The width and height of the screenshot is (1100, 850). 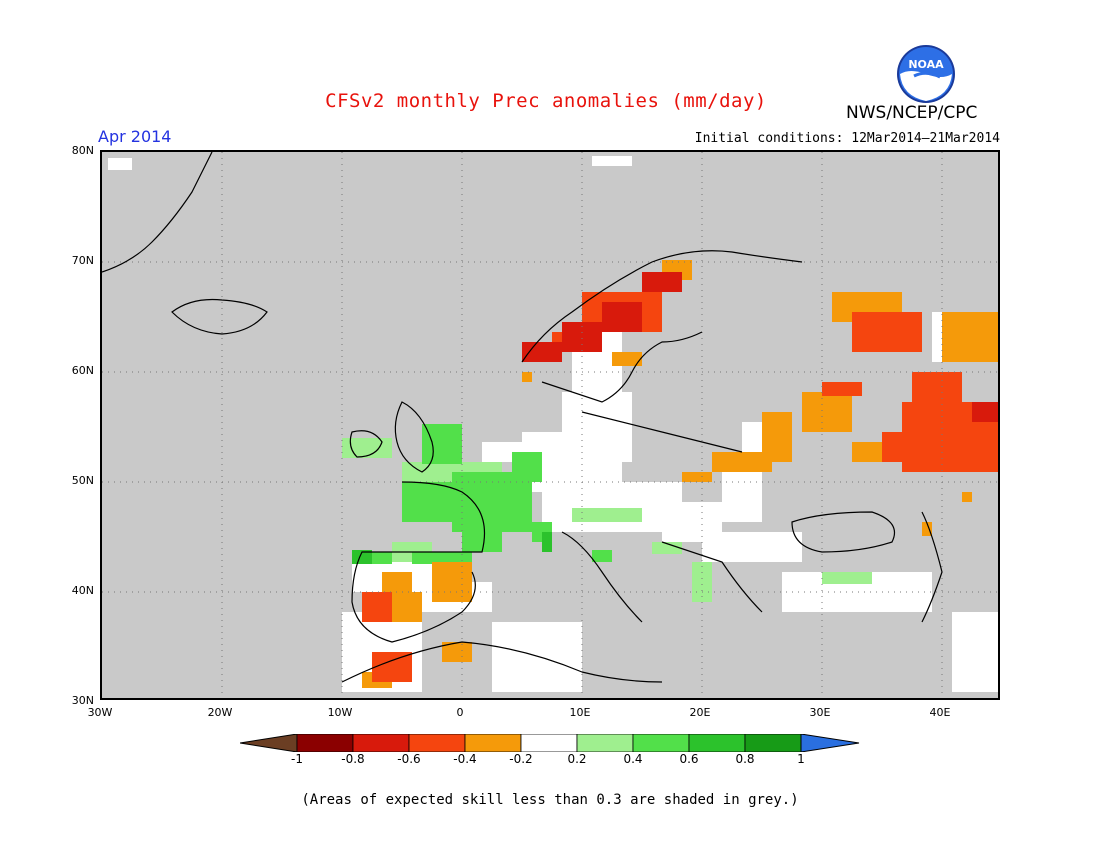 I want to click on organization-label: NWS/NCEP/CPC, so click(x=912, y=113).